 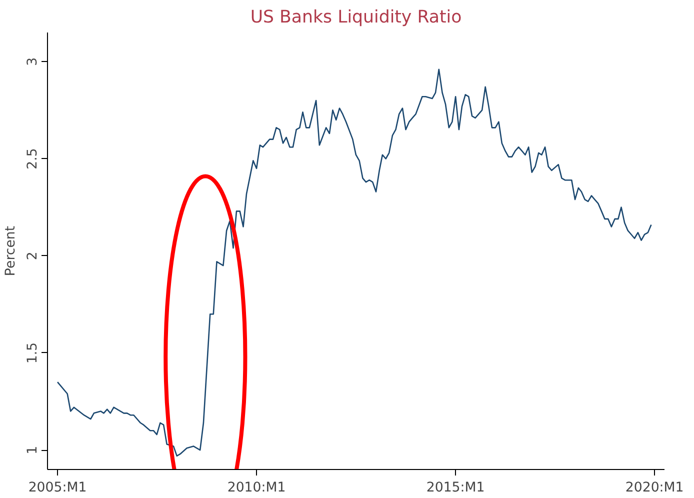 I want to click on y-tick-label: 2.5, so click(x=33, y=159).